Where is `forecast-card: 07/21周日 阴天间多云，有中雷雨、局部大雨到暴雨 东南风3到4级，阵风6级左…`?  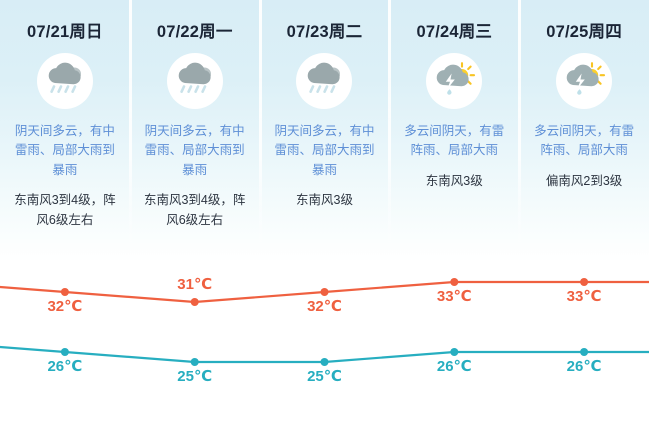
forecast-card: 07/21周日 阴天间多云，有中雷雨、局部大雨到暴雨 东南风3到4级，阵风6级左… is located at coordinates (65, 131).